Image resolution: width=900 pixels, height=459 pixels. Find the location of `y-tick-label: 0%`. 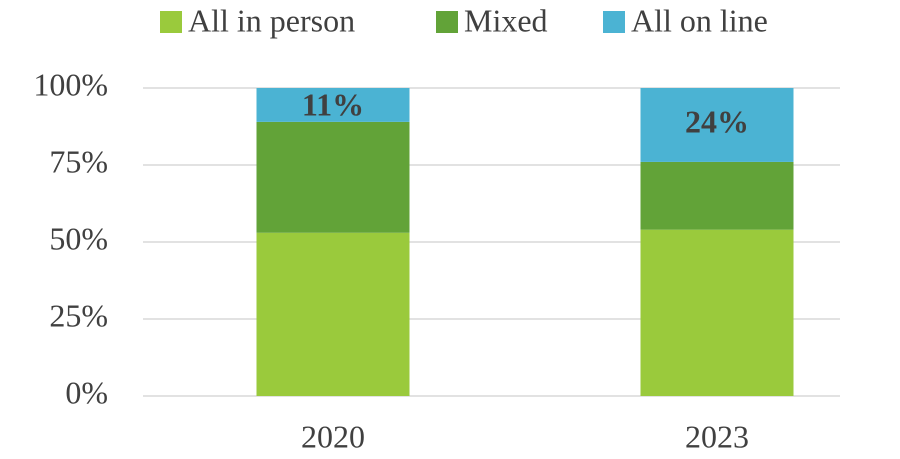

y-tick-label: 0% is located at coordinates (86, 392).